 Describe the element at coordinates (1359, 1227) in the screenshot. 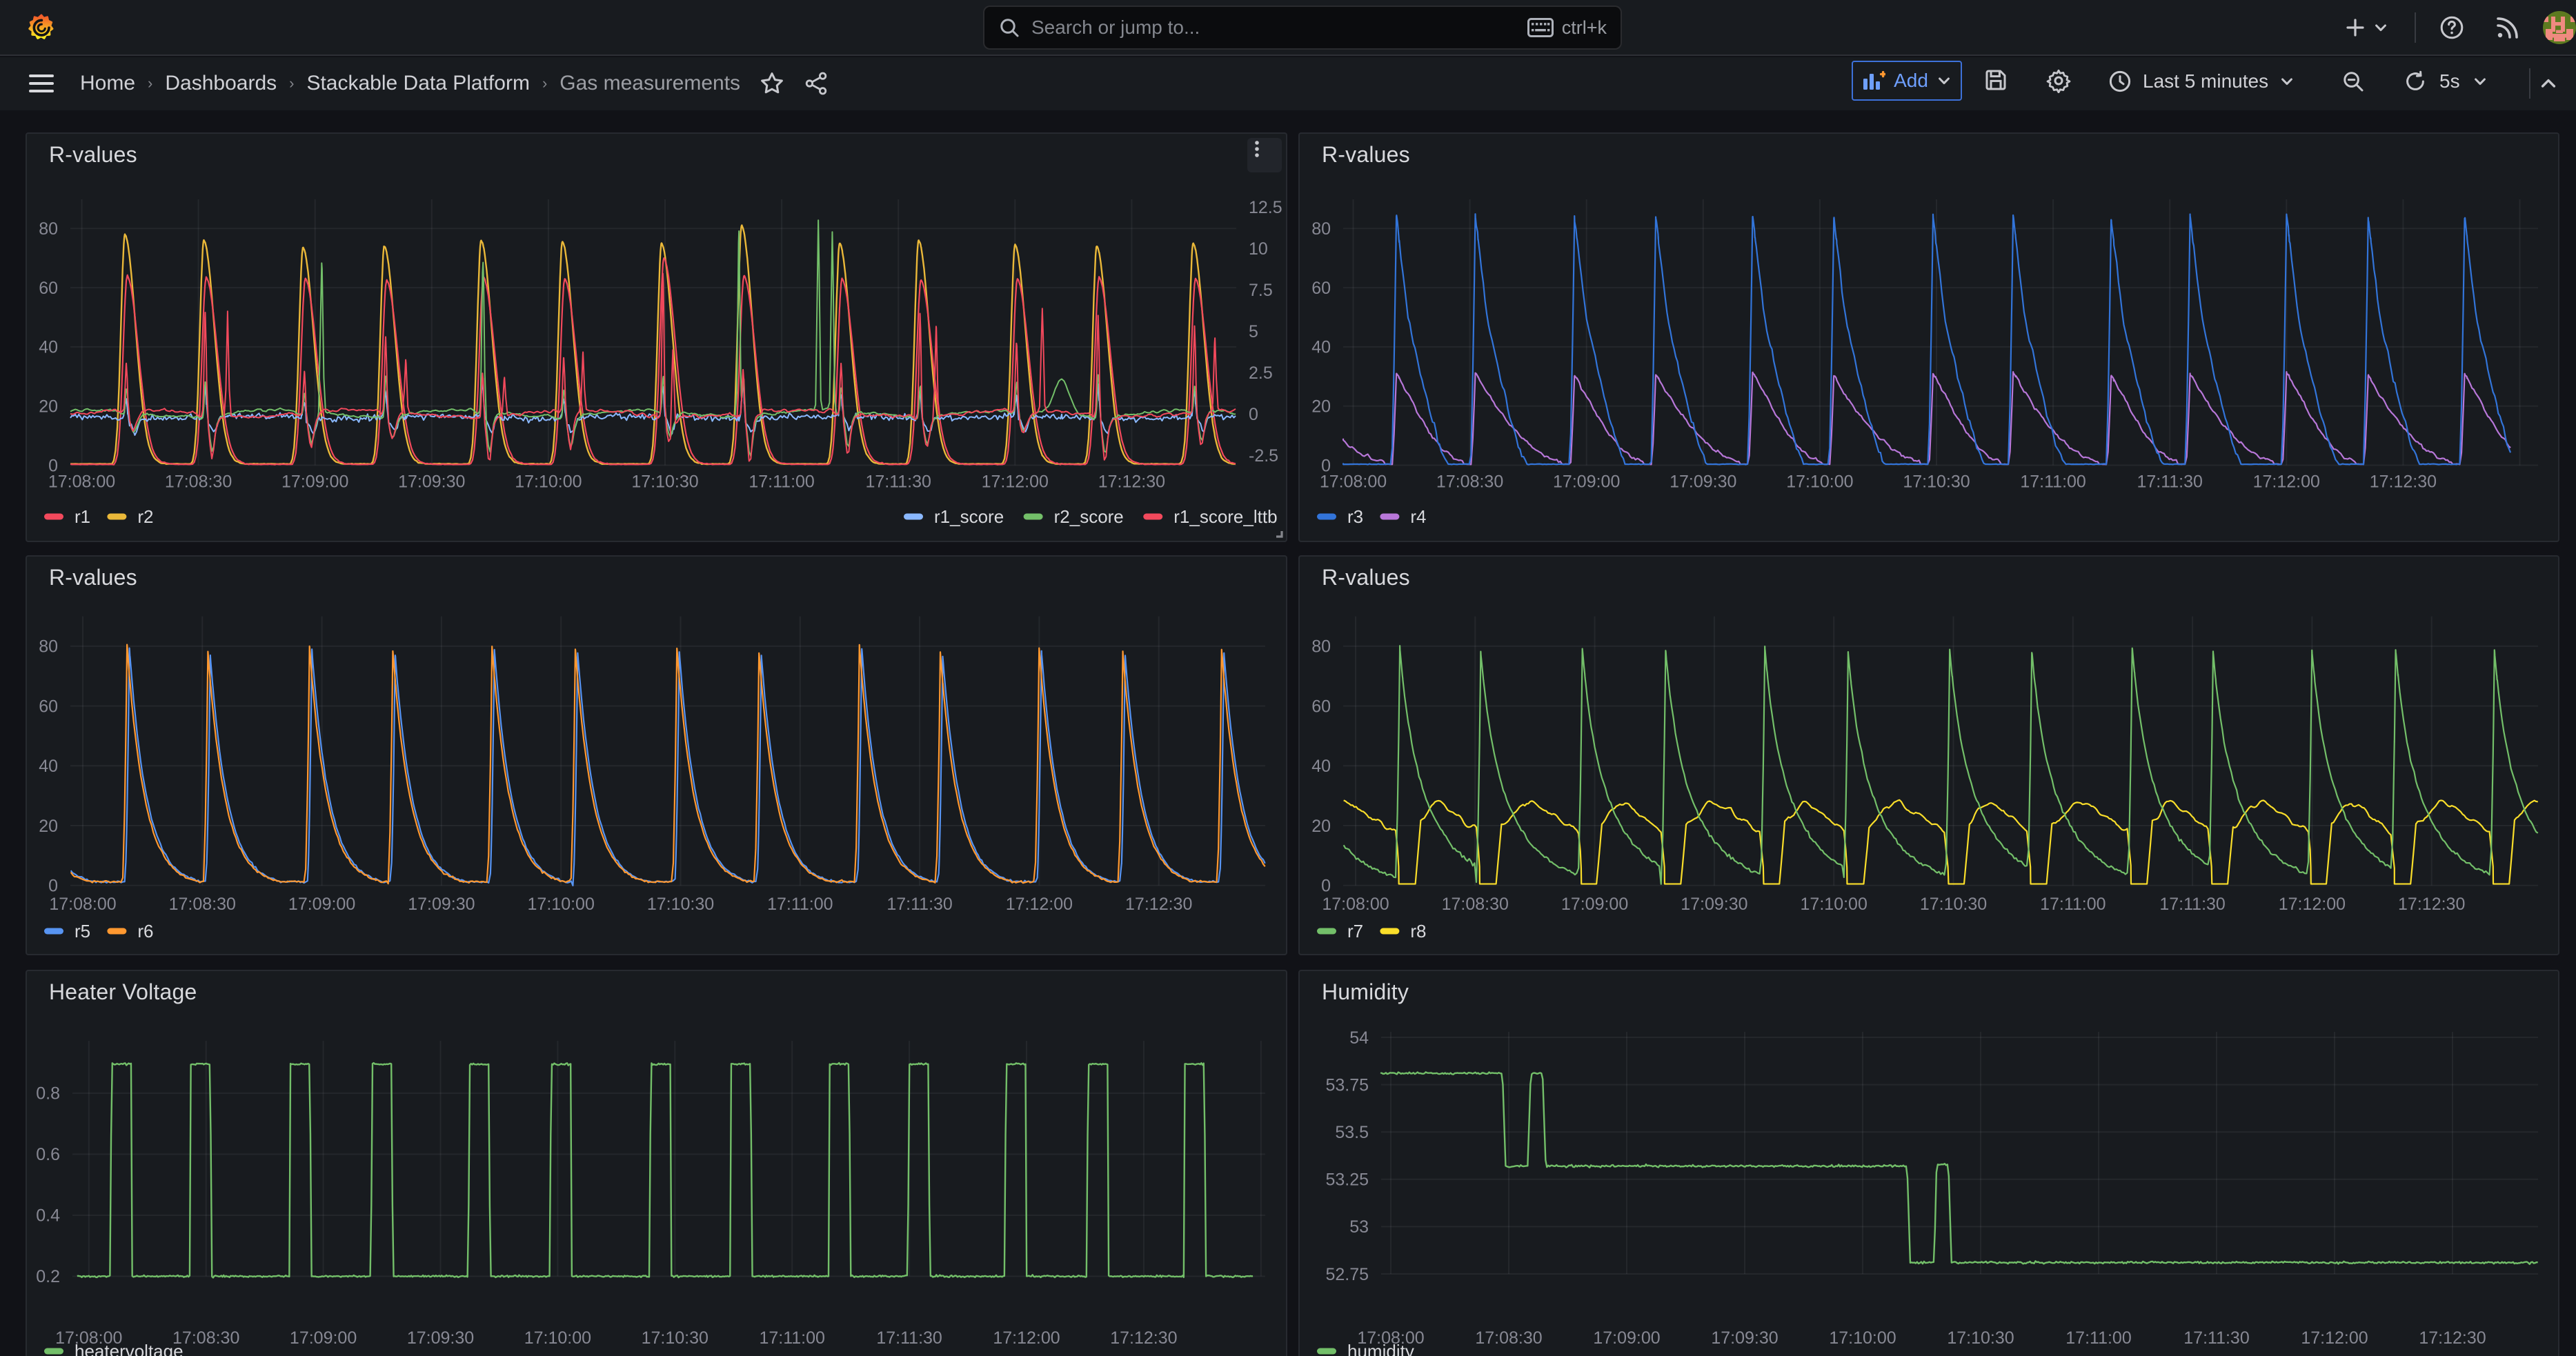

I see `svg-text: 53` at that location.